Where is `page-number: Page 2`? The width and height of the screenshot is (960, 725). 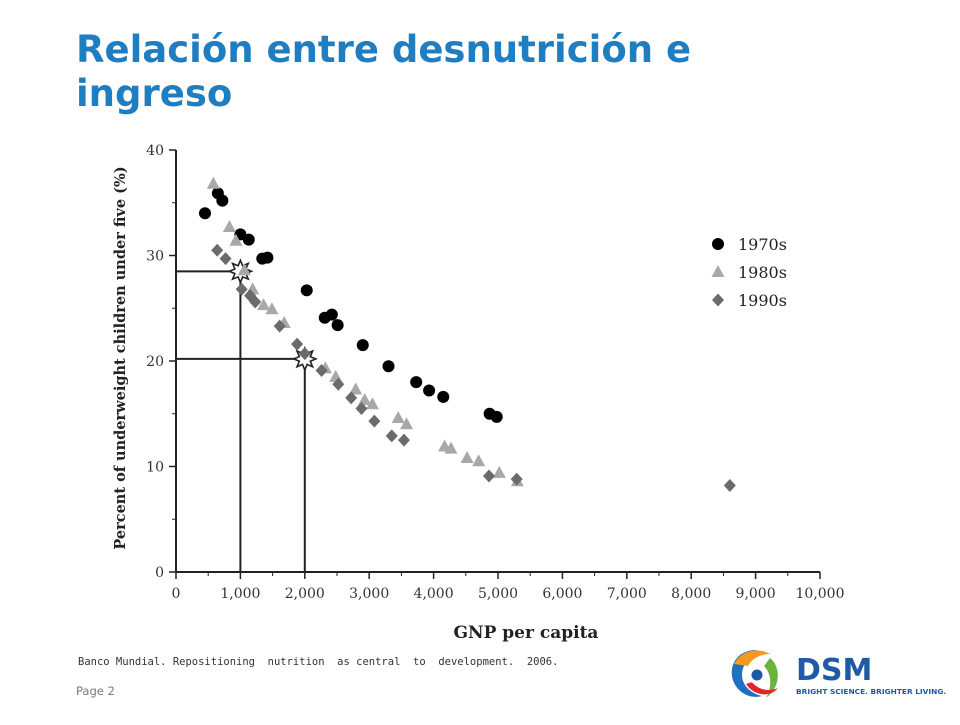
page-number: Page 2 is located at coordinates (95, 691).